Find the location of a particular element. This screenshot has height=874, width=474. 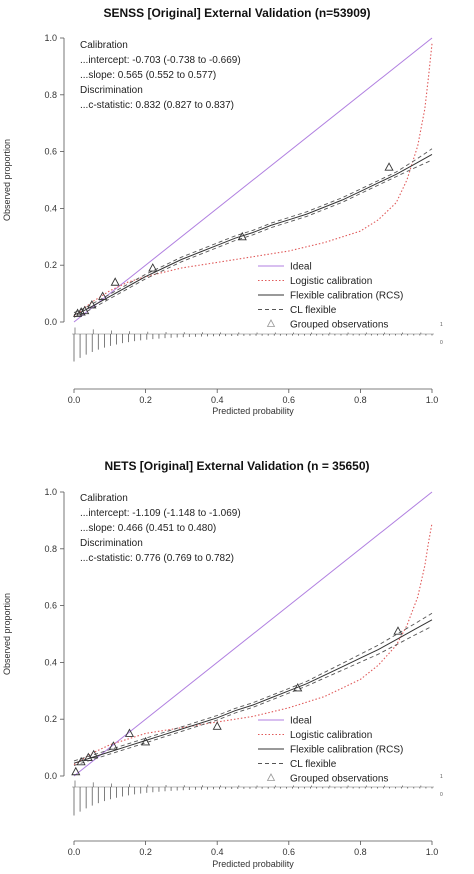

stat-line-2: ...intercept: -0.703 (-0.738 to -0.669) is located at coordinates (160, 60).